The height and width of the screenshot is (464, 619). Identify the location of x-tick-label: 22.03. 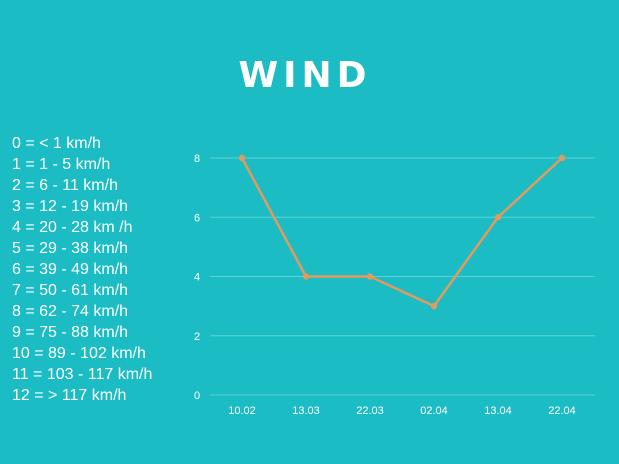
(370, 411).